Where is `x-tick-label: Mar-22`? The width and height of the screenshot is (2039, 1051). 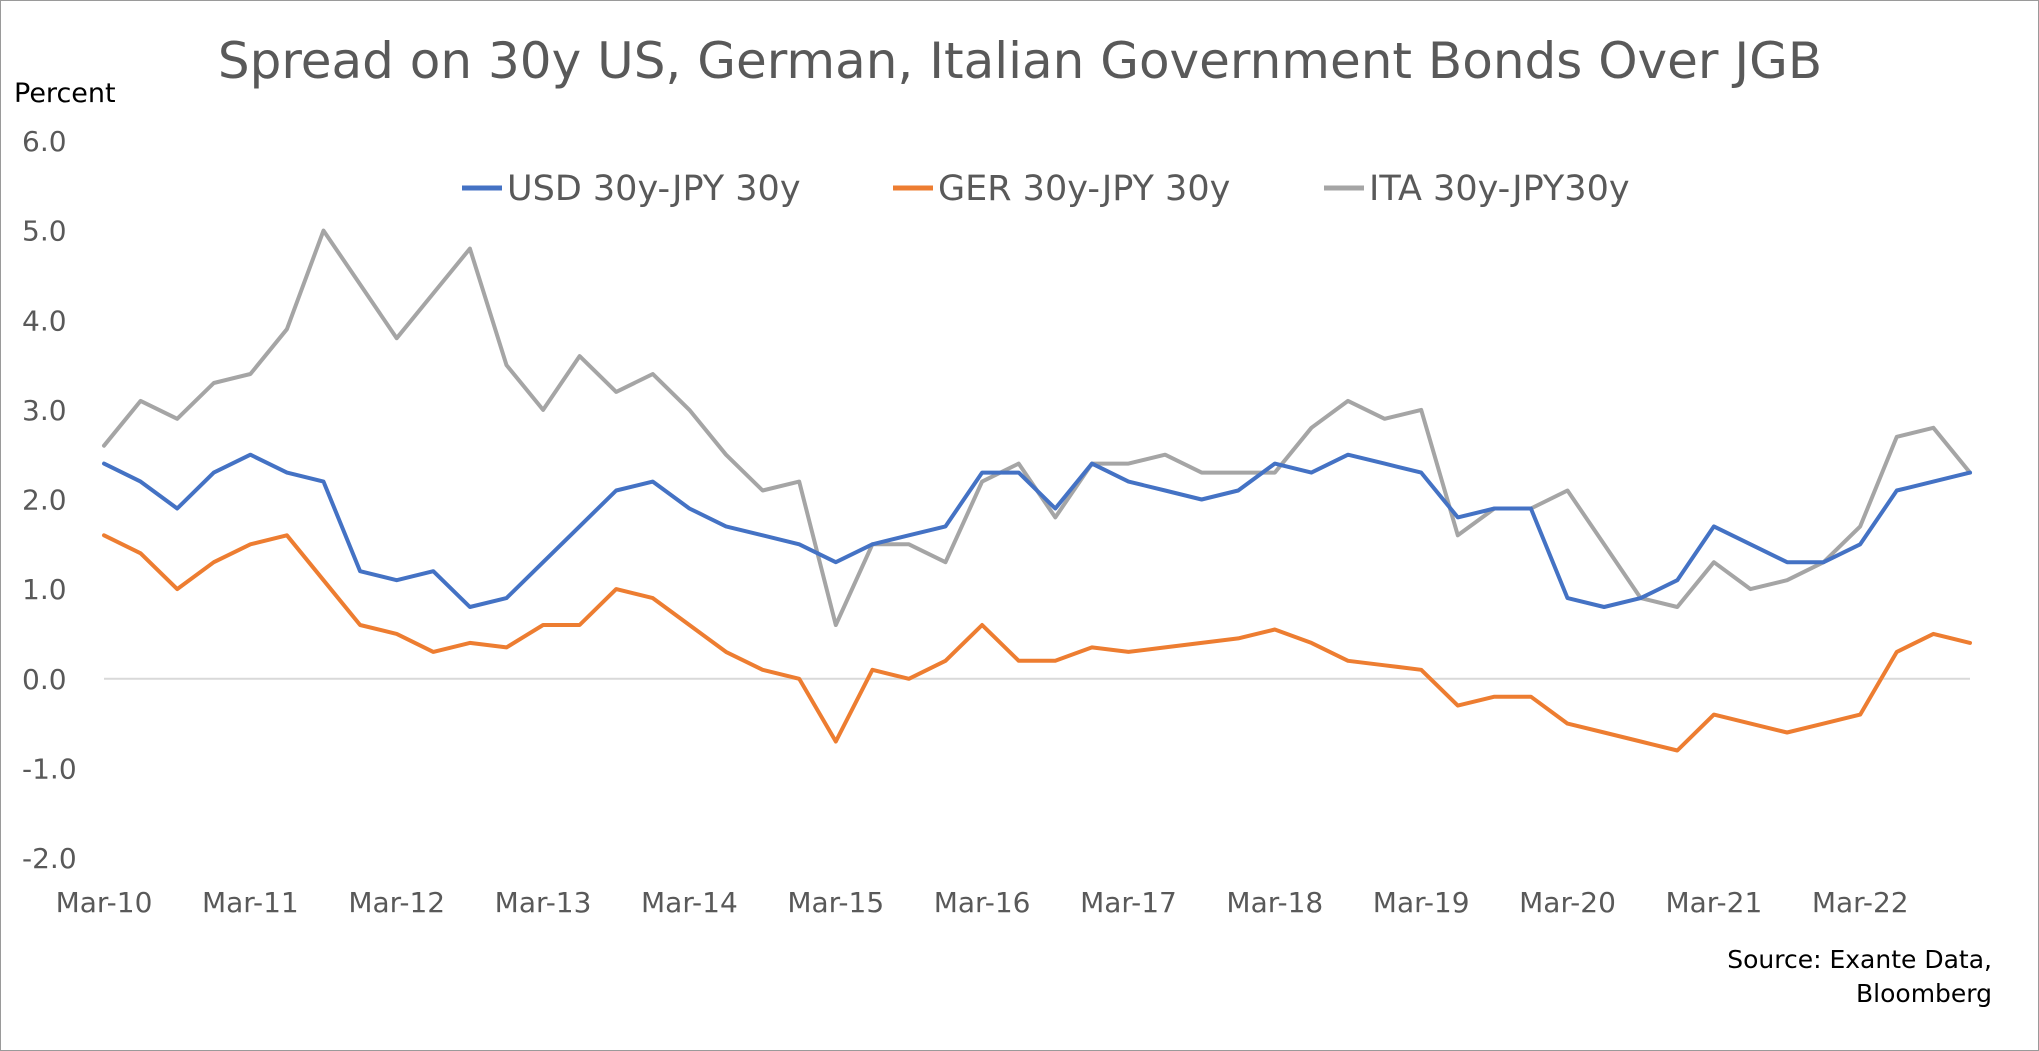 x-tick-label: Mar-22 is located at coordinates (1860, 902).